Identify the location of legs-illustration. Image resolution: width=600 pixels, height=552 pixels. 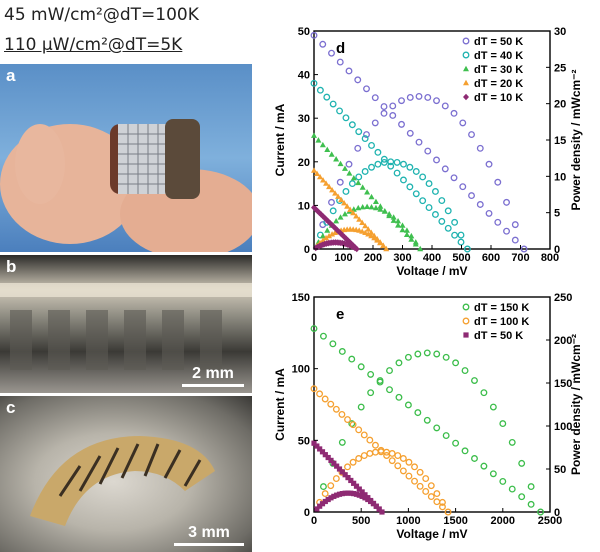
(126, 326).